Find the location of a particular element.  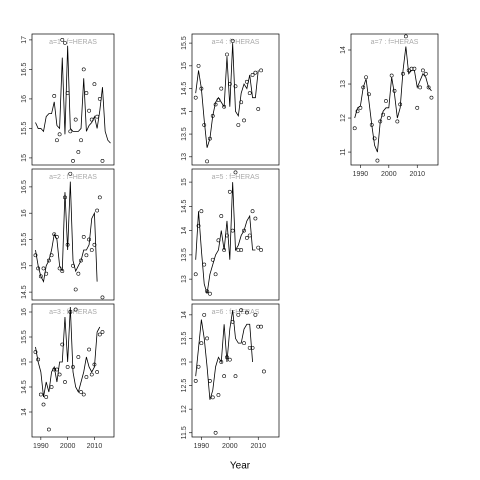

y-tick-label: 14.5 is located at coordinates (24, 387).